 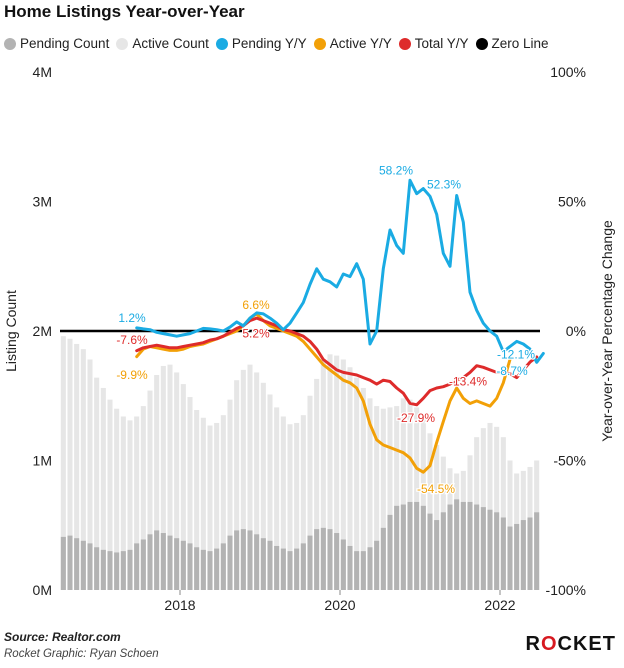 What do you see at coordinates (433, 43) in the screenshot?
I see `legend-item: Total Y/Y` at bounding box center [433, 43].